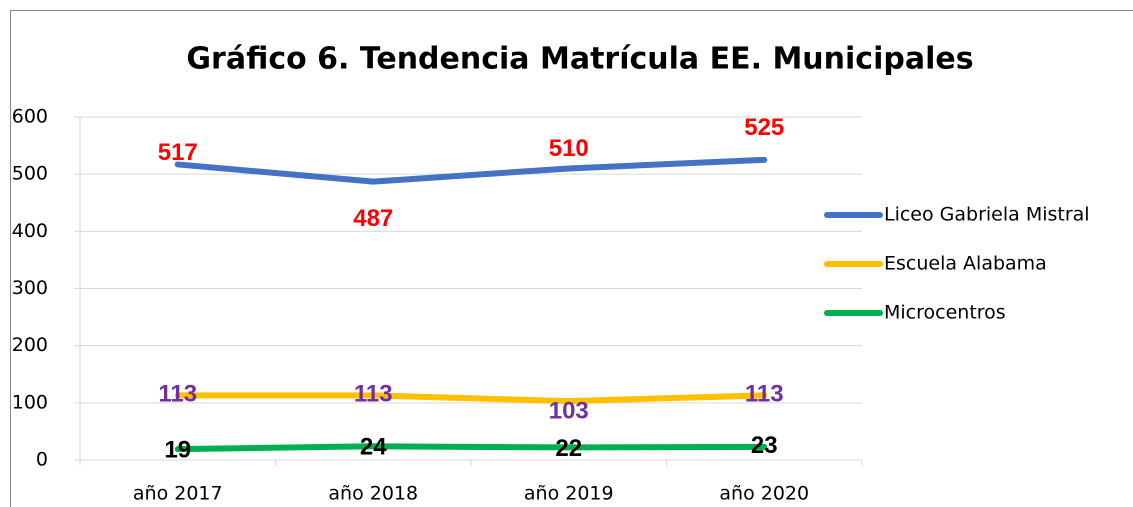 The image size is (1133, 507). I want to click on legend-label: Microcentros, so click(945, 313).